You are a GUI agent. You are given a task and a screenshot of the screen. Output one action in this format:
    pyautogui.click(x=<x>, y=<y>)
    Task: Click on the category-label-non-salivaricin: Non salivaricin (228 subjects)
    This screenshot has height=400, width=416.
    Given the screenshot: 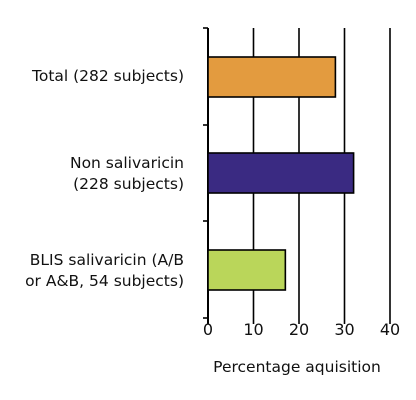 What is the action you would take?
    pyautogui.click(x=126, y=173)
    